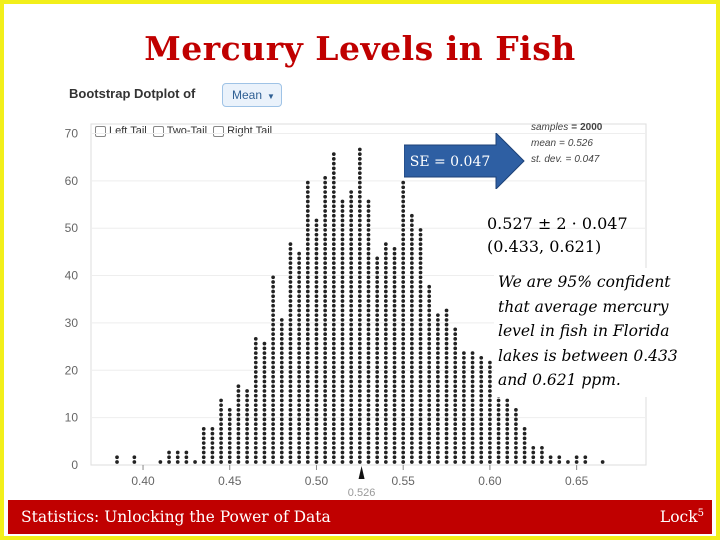 The image size is (720, 540). Describe the element at coordinates (121, 131) in the screenshot. I see `left-tail-option: Left Tail` at that location.